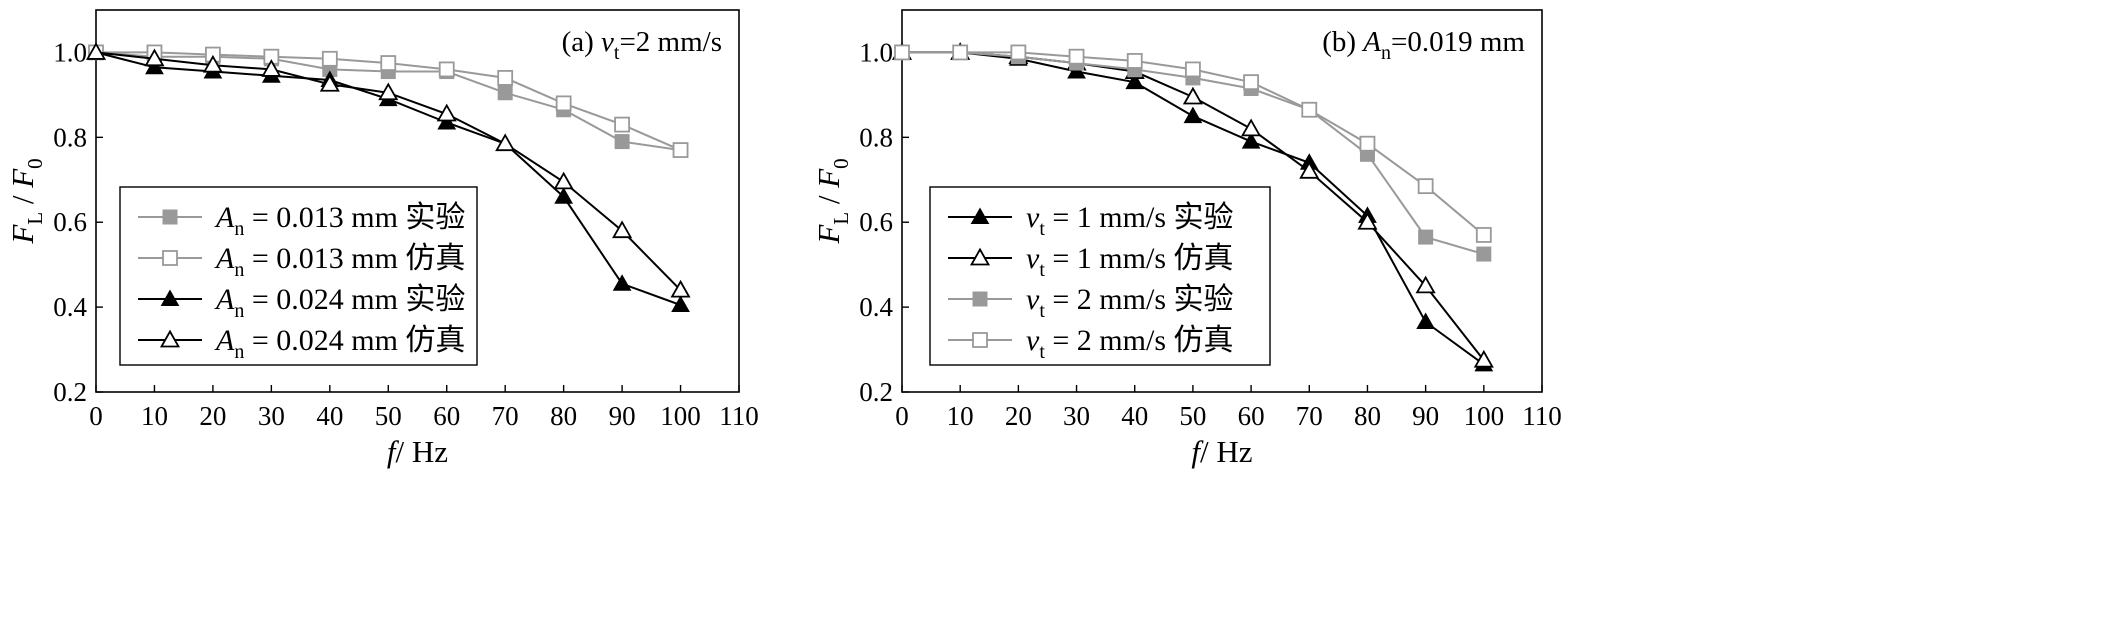  What do you see at coordinates (154, 416) in the screenshot?
I see `x-tick-label: 10` at bounding box center [154, 416].